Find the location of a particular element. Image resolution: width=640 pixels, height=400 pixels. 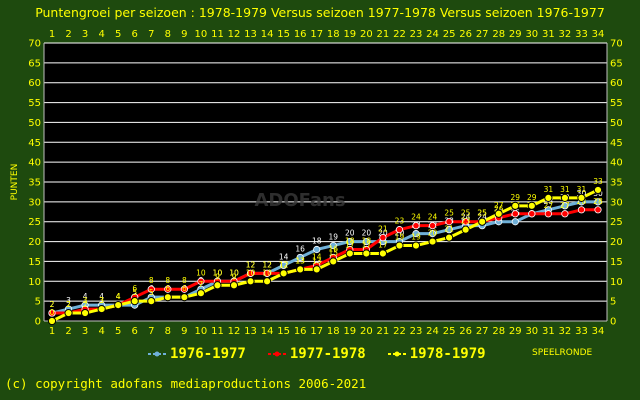

x-tick-bottom-5: 5 is located at coordinates (118, 331).